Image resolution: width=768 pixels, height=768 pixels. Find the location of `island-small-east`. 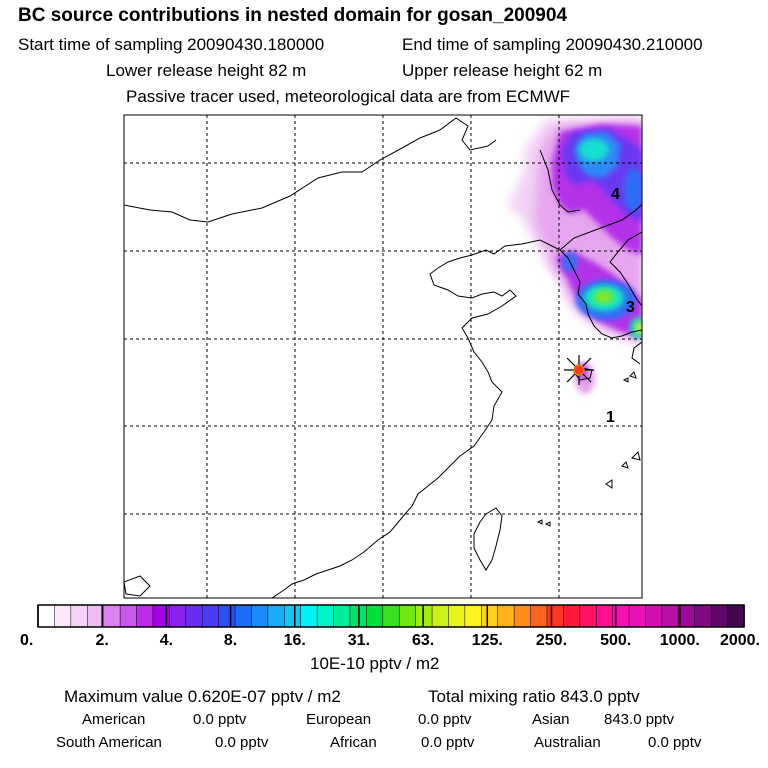

island-small-east is located at coordinates (539, 522).